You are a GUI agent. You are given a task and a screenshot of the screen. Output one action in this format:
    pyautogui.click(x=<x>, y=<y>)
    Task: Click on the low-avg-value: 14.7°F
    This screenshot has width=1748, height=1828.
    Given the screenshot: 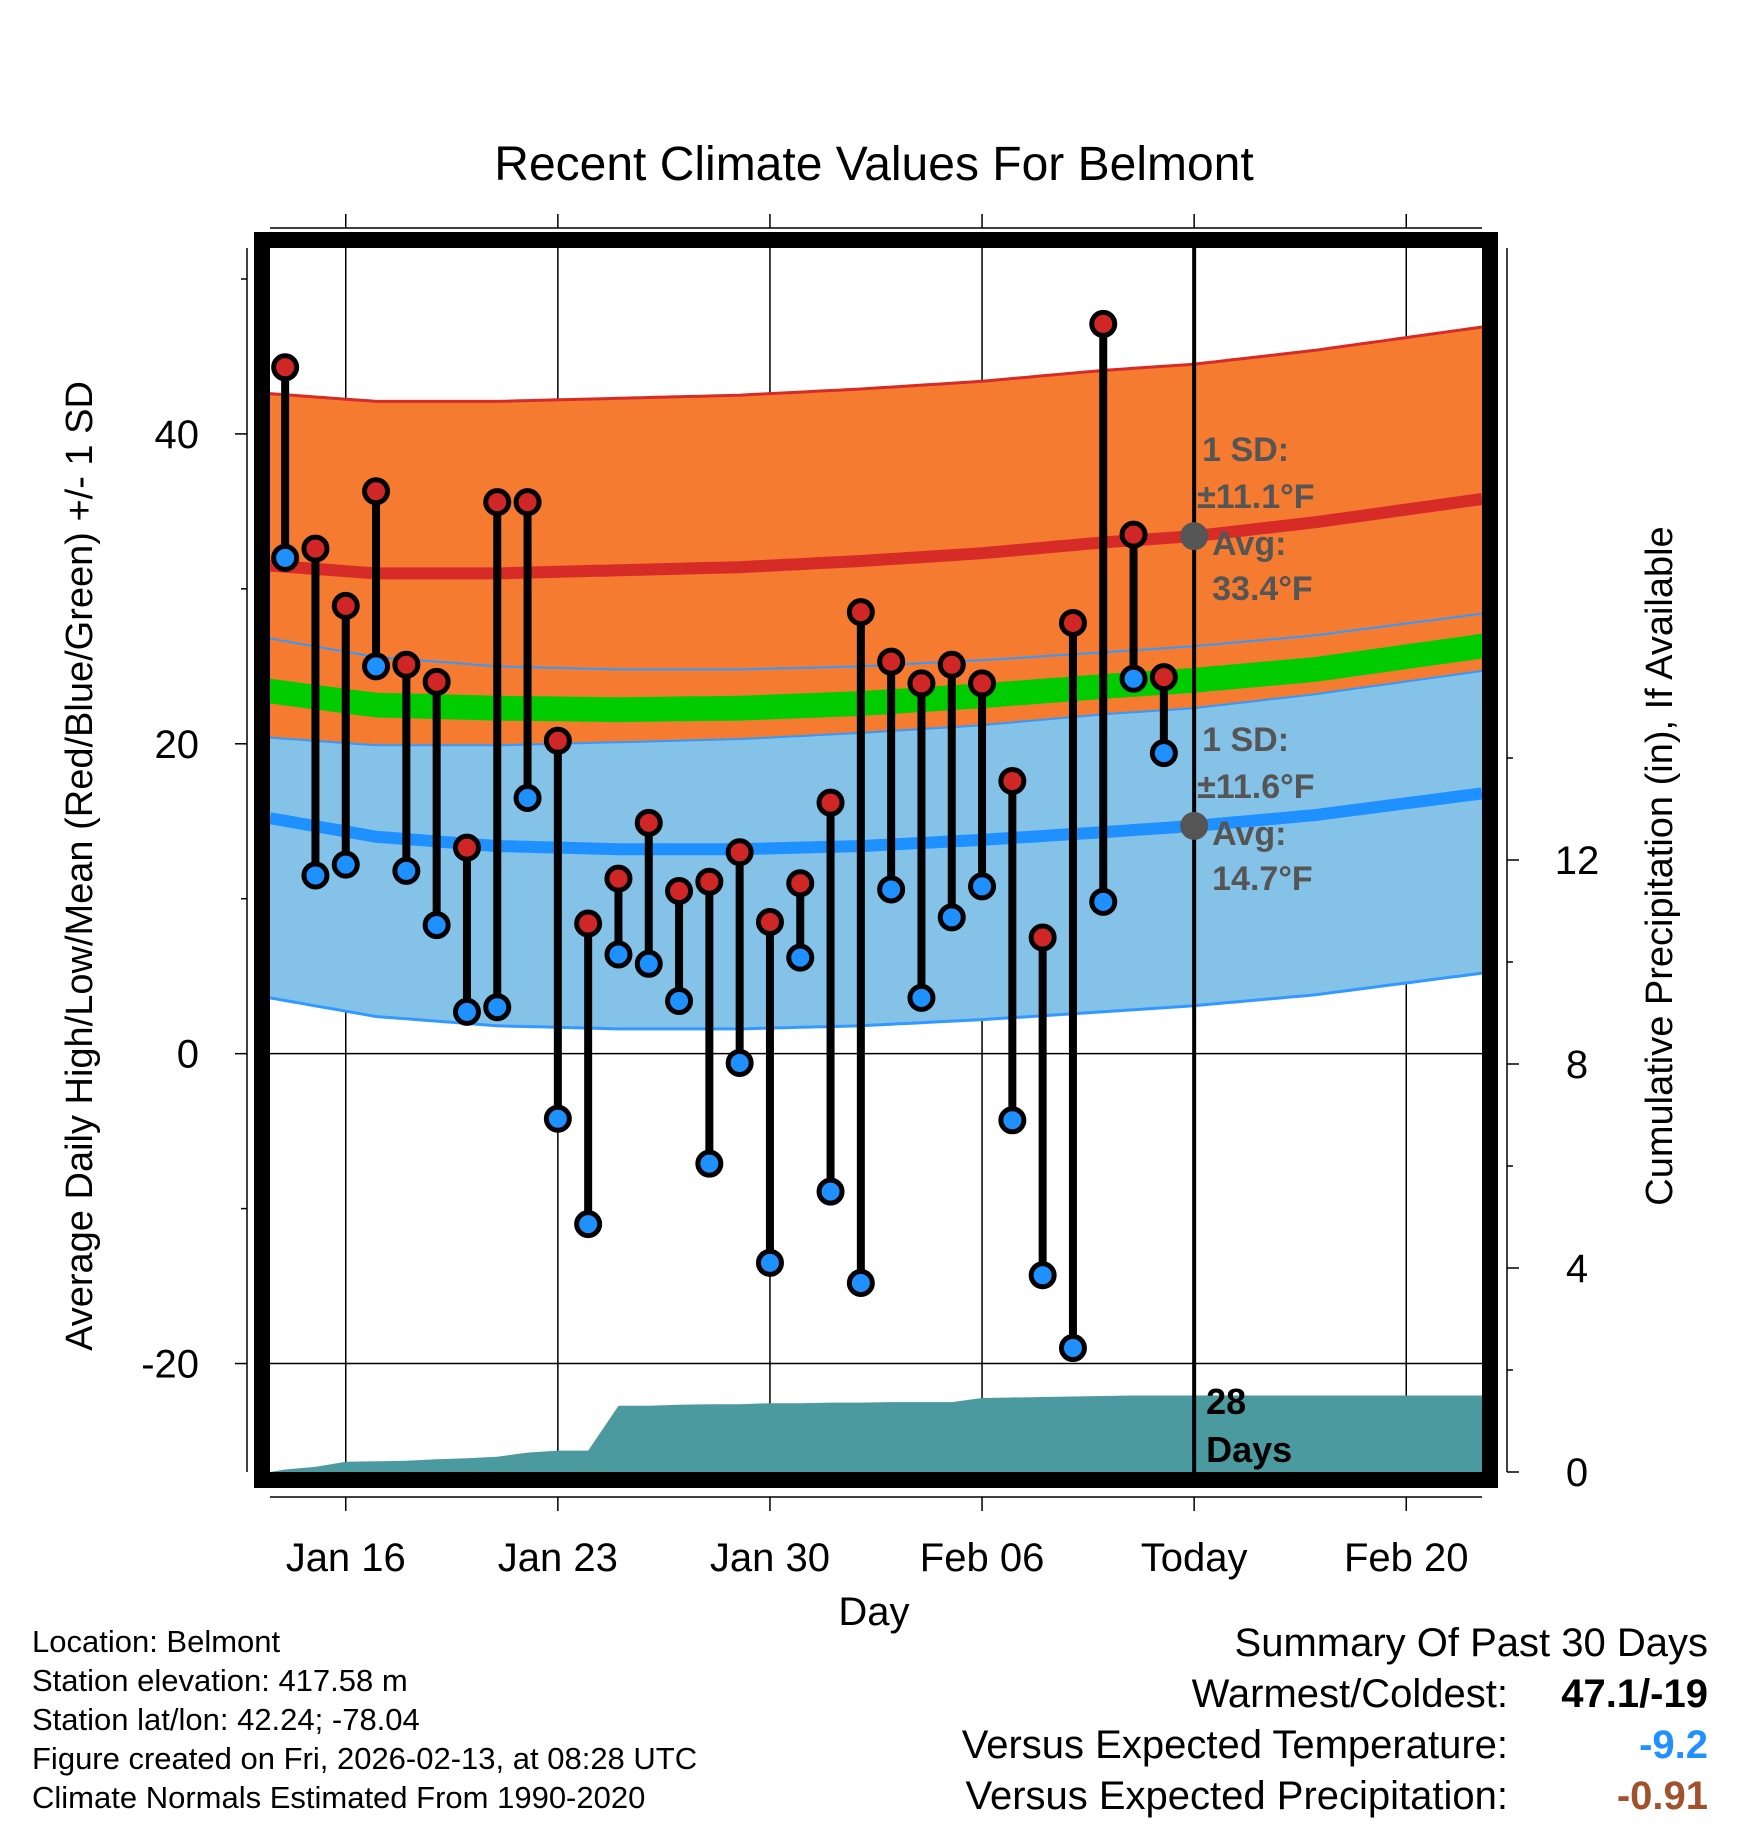 What is the action you would take?
    pyautogui.click(x=1262, y=879)
    